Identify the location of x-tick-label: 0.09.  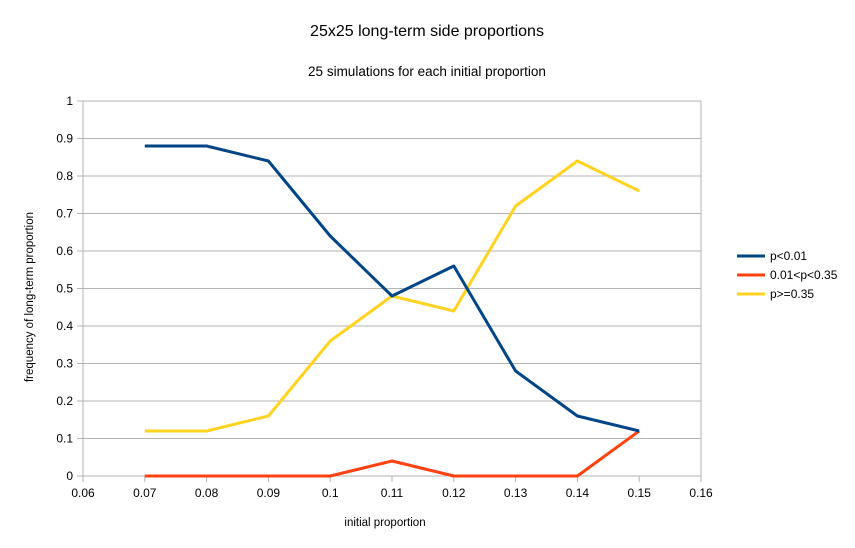
(269, 493).